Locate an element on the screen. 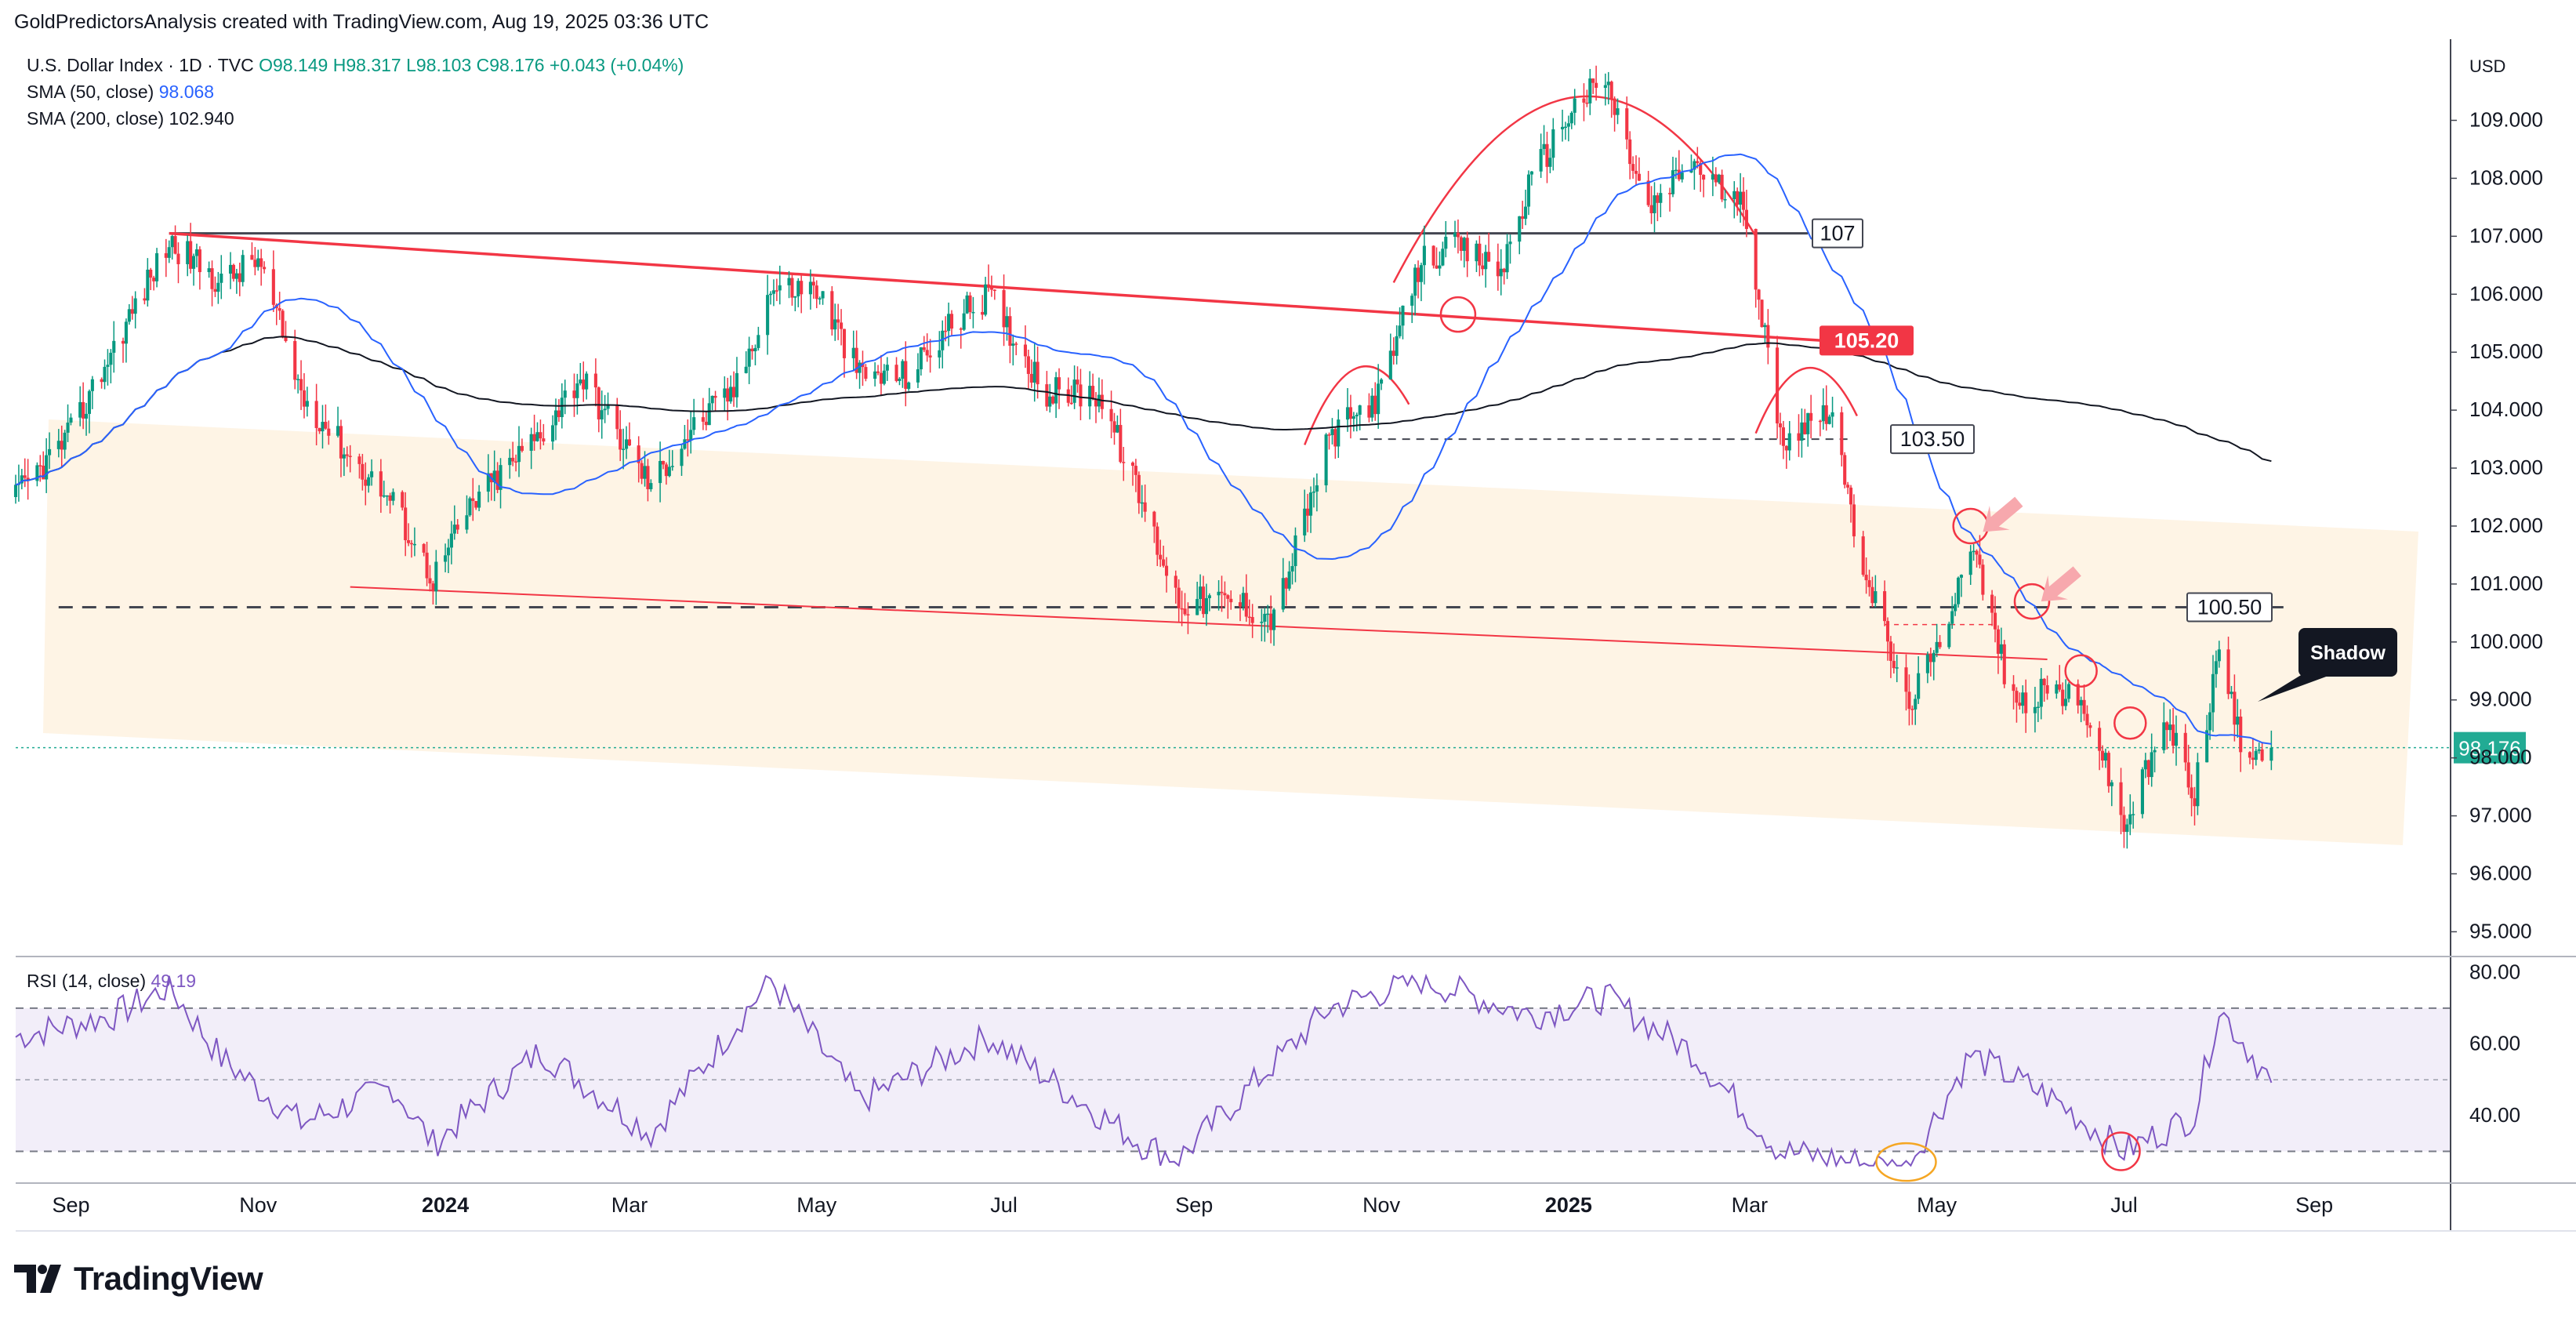 The height and width of the screenshot is (1325, 2576). legend-sma200-row: SMA (200, close) 102.940 is located at coordinates (130, 118).